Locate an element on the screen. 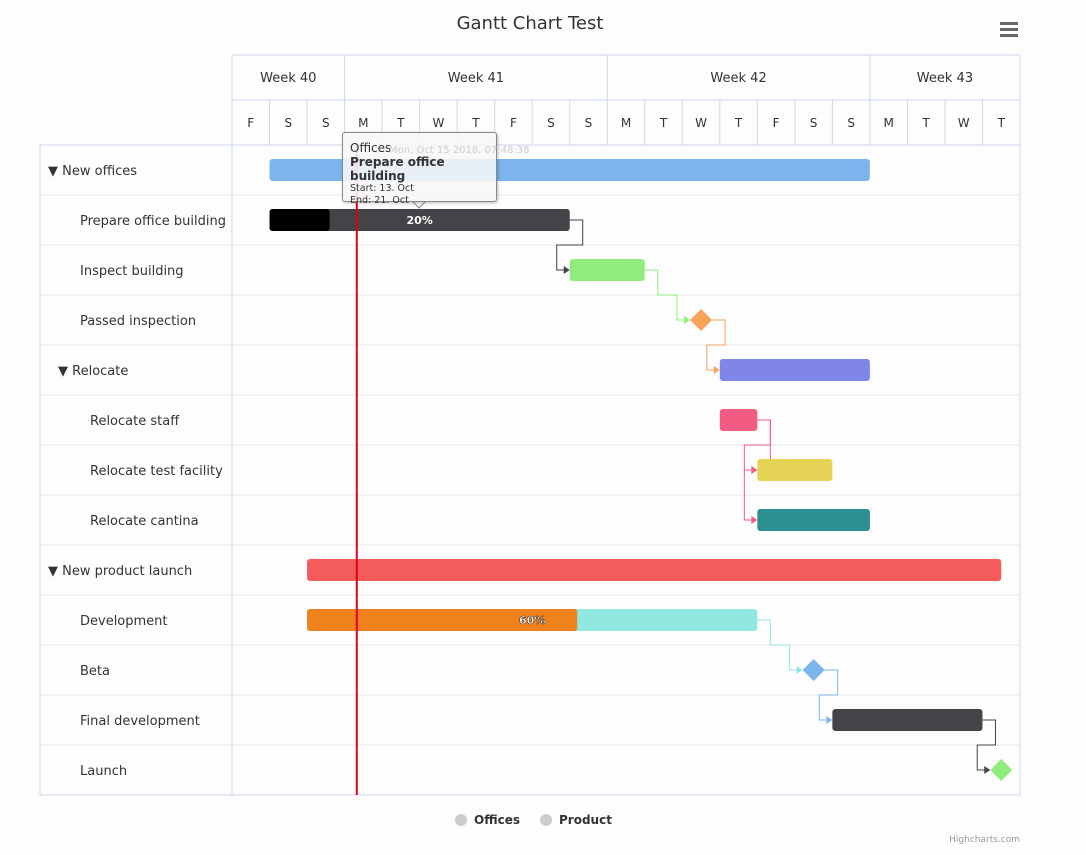 This screenshot has height=855, width=1086. legend: Offices Product is located at coordinates (533, 820).